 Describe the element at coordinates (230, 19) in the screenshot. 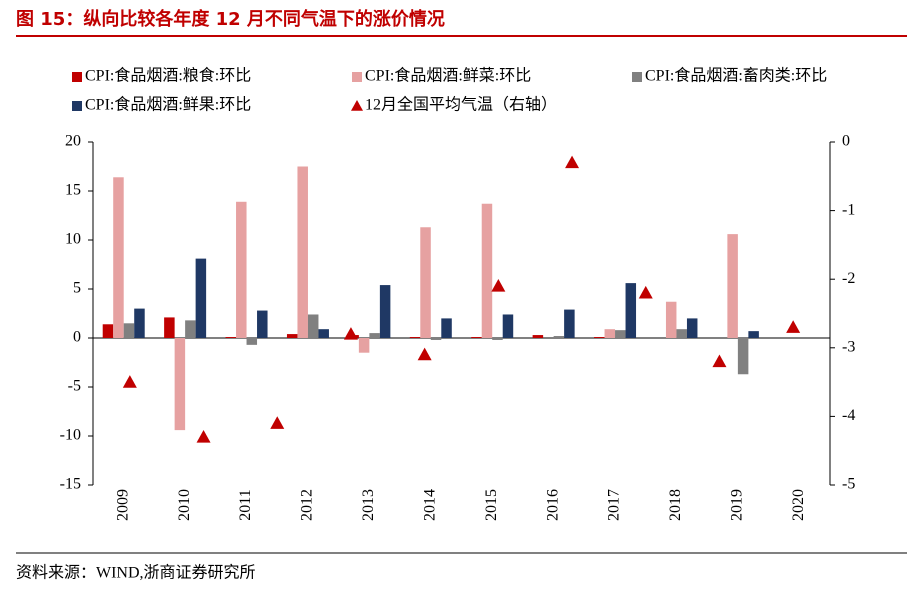

I see `chart-title: 图 15：纵向比较各年度 12 月不同气温下的涨价情况` at that location.